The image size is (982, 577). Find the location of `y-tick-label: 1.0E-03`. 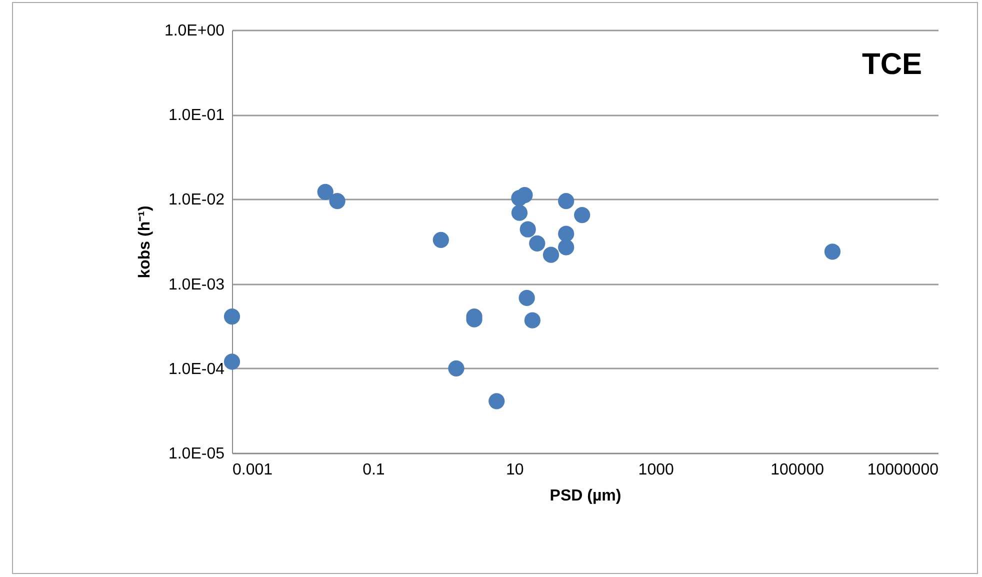

y-tick-label: 1.0E-03 is located at coordinates (196, 285).